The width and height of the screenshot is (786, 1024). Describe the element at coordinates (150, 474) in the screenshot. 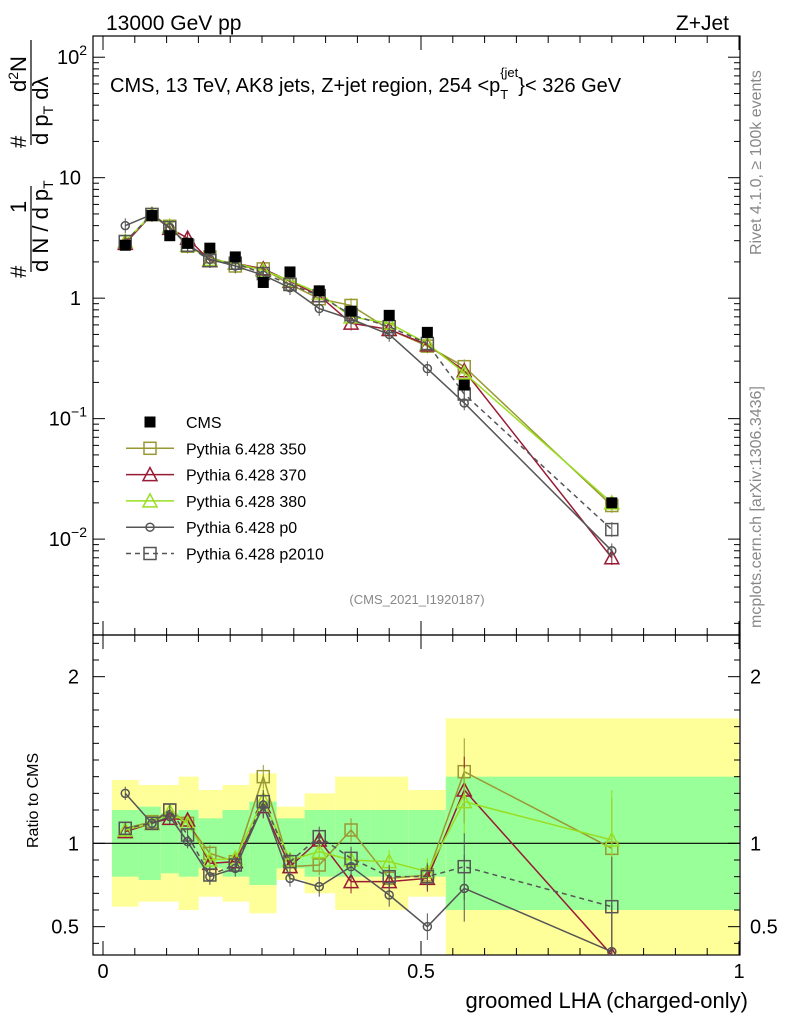

I see `legend-marker-p370` at that location.